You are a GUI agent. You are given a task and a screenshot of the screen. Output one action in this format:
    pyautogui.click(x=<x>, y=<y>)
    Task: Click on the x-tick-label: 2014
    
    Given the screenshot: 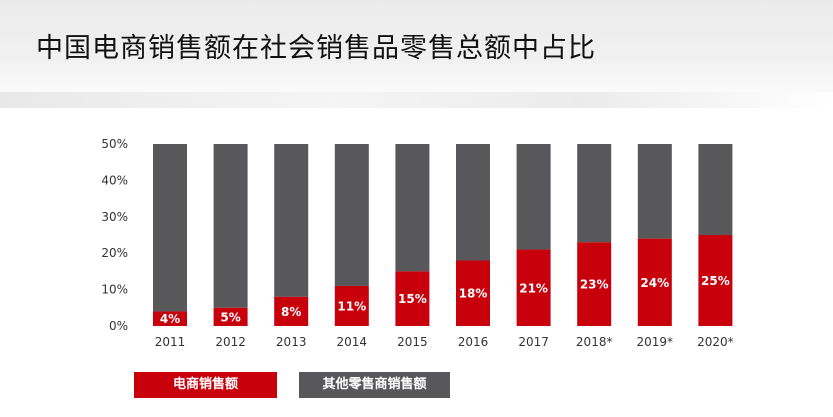 What is the action you would take?
    pyautogui.click(x=352, y=342)
    